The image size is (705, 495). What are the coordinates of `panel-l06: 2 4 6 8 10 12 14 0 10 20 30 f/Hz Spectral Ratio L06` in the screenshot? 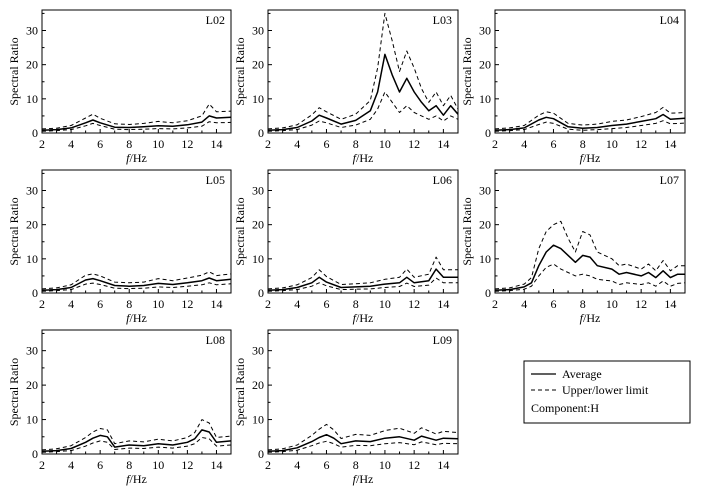 It's located at (346, 247).